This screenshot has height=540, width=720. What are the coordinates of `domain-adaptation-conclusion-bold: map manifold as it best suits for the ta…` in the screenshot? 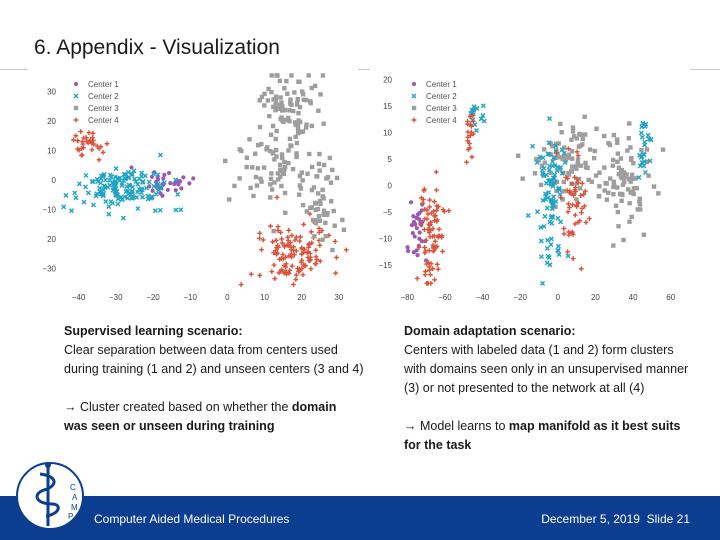 It's located at (542, 435).